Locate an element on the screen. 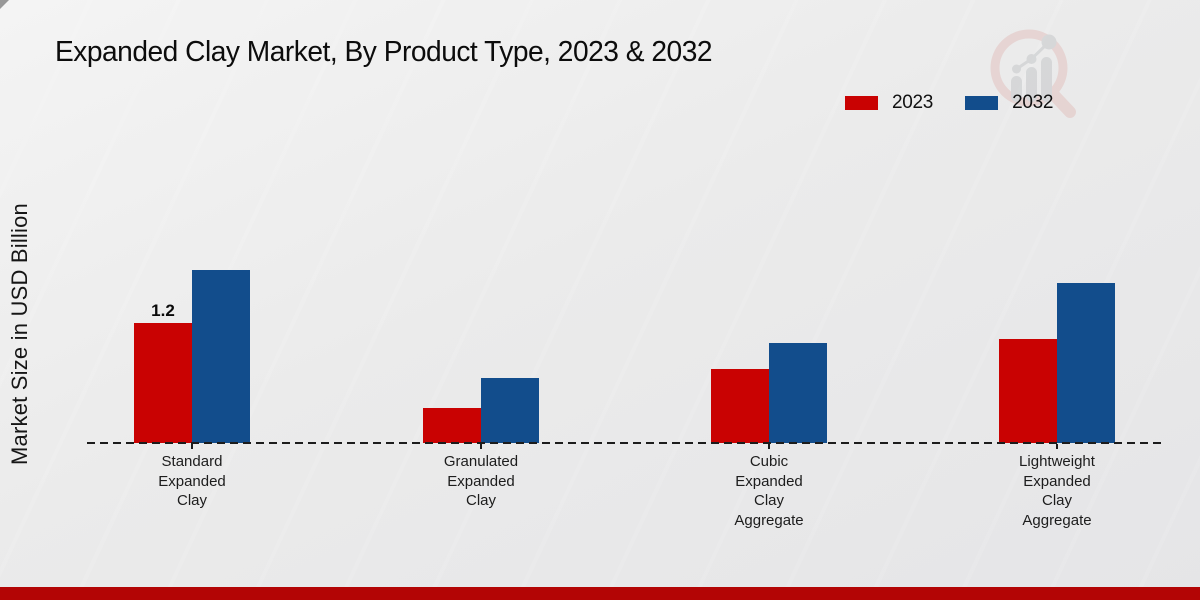 This screenshot has width=1200, height=600. legend-item-2032: 2032 is located at coordinates (1009, 103).